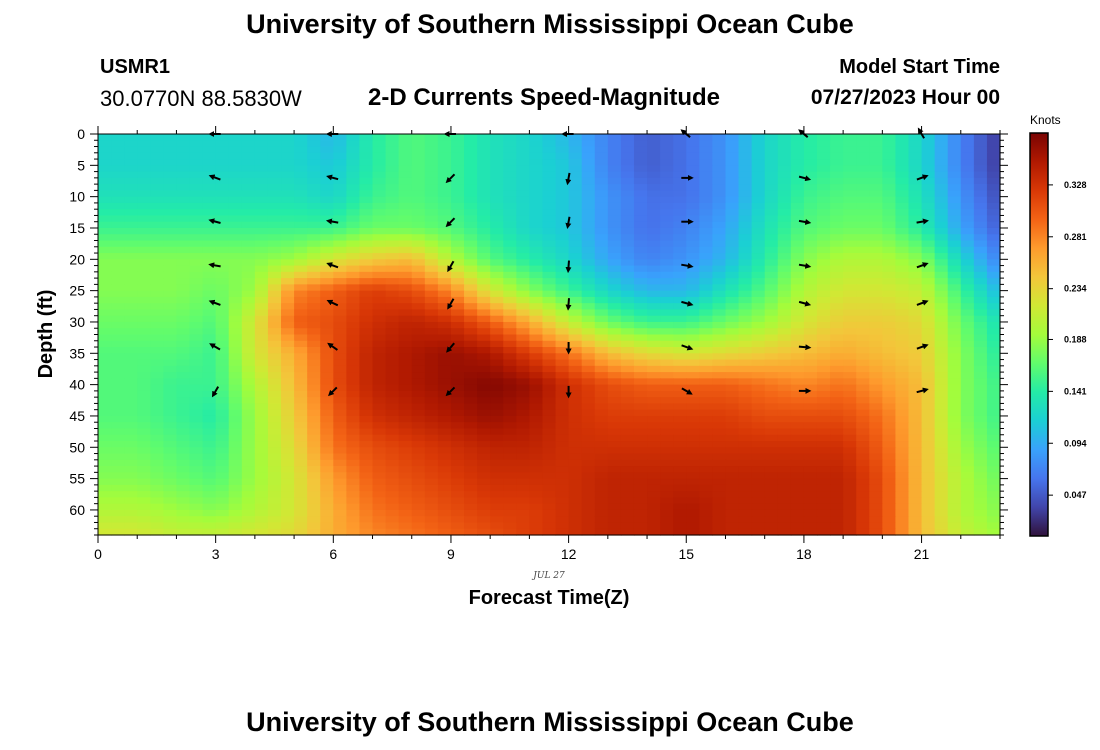  Describe the element at coordinates (214, 177) in the screenshot. I see `current-vector-arrow` at that location.